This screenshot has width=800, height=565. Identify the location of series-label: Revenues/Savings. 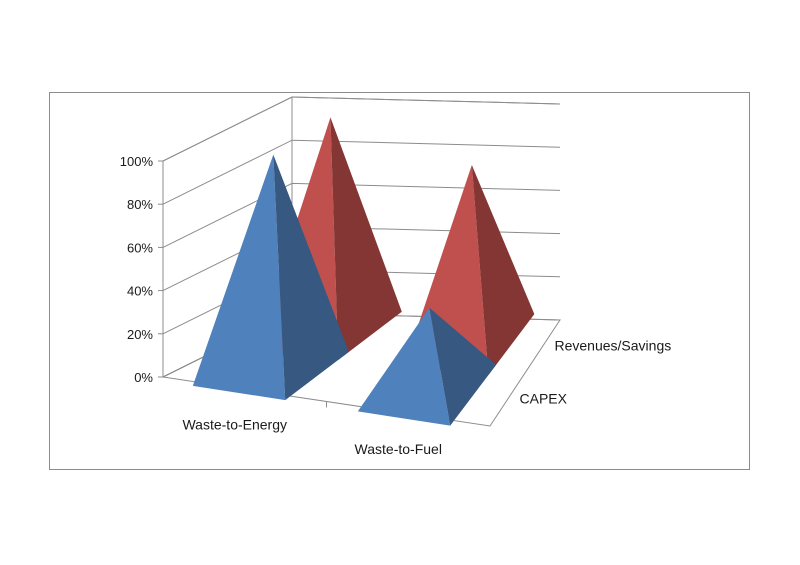
(613, 346).